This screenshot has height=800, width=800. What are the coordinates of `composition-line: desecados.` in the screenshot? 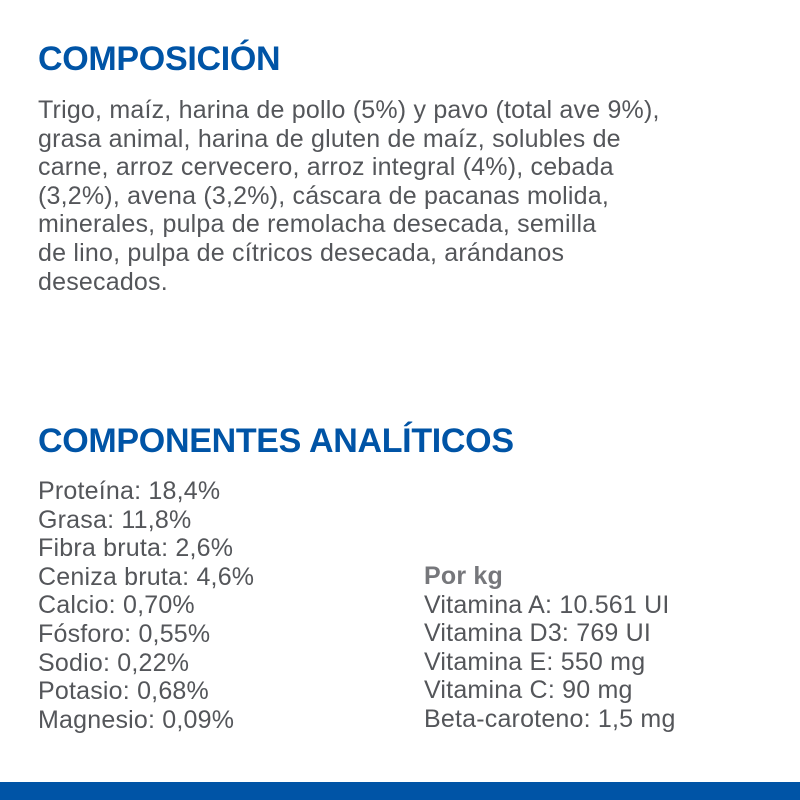 It's located at (103, 281).